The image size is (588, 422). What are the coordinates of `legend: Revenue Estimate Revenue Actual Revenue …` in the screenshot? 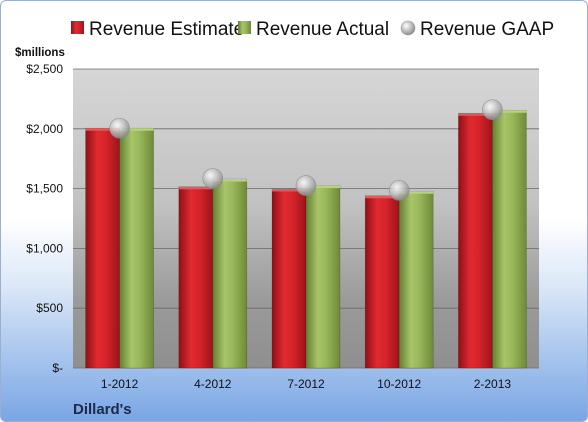 It's located at (312, 29).